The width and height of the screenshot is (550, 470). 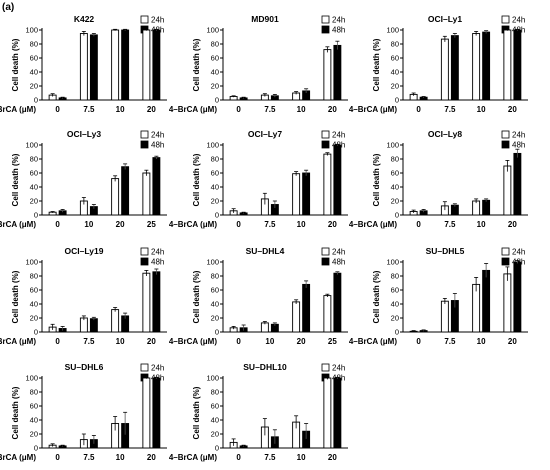 I want to click on panel-letter: (a), so click(x=8, y=7).